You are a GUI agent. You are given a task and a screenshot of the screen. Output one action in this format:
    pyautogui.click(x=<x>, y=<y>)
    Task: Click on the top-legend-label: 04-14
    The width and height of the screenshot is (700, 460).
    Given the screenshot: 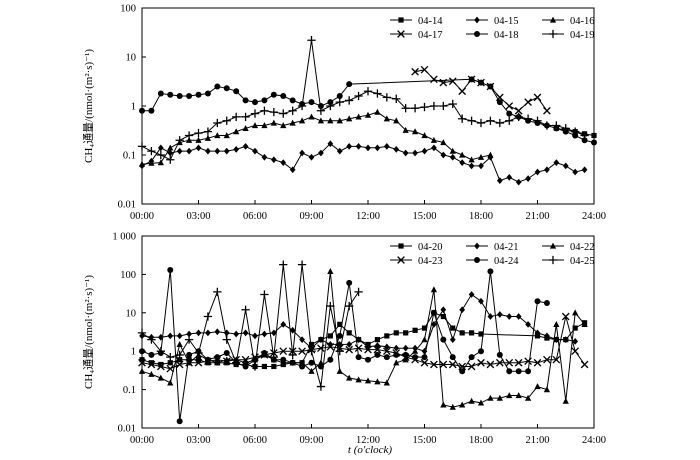 What is the action you would take?
    pyautogui.click(x=430, y=21)
    